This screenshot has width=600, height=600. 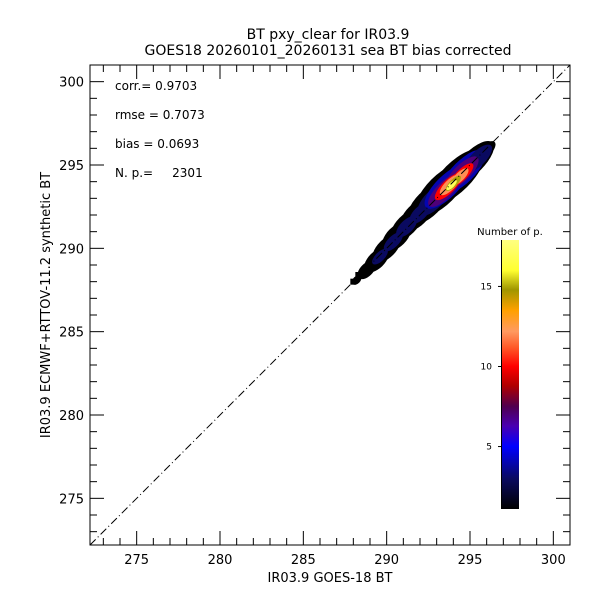 What do you see at coordinates (510, 374) in the screenshot?
I see `colorbar` at bounding box center [510, 374].